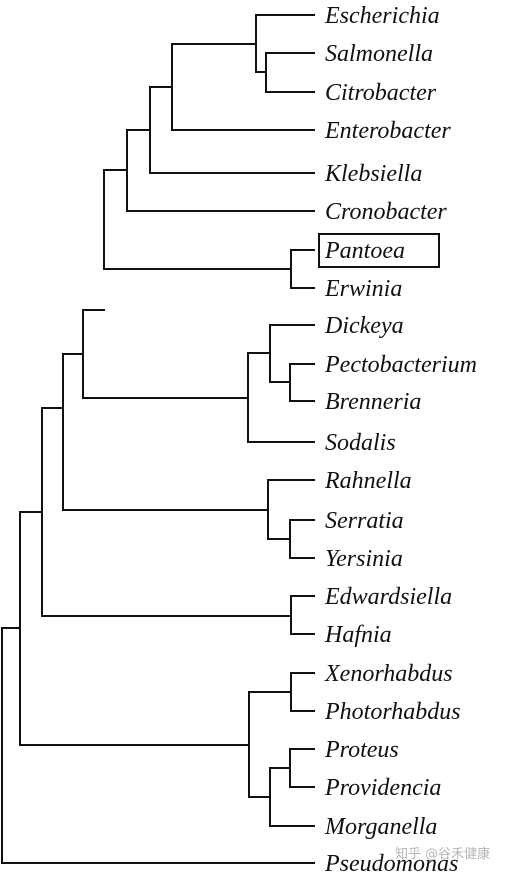 This screenshot has height=876, width=520. What do you see at coordinates (388, 597) in the screenshot?
I see `leaf-label-edwardsiella: Edwardsiella` at bounding box center [388, 597].